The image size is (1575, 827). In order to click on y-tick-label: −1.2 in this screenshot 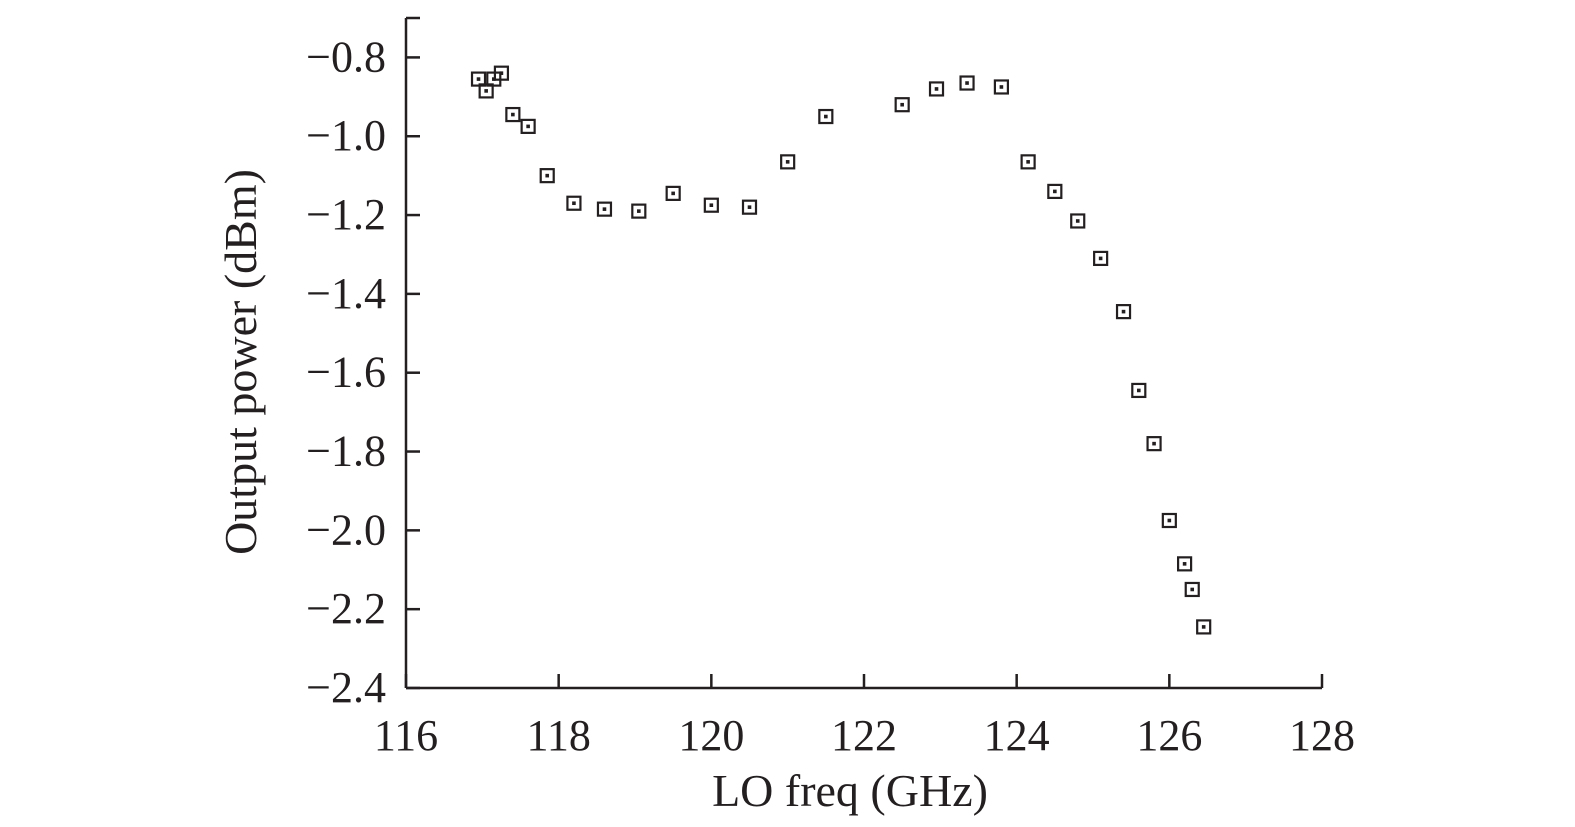, I will do `click(346, 214)`.